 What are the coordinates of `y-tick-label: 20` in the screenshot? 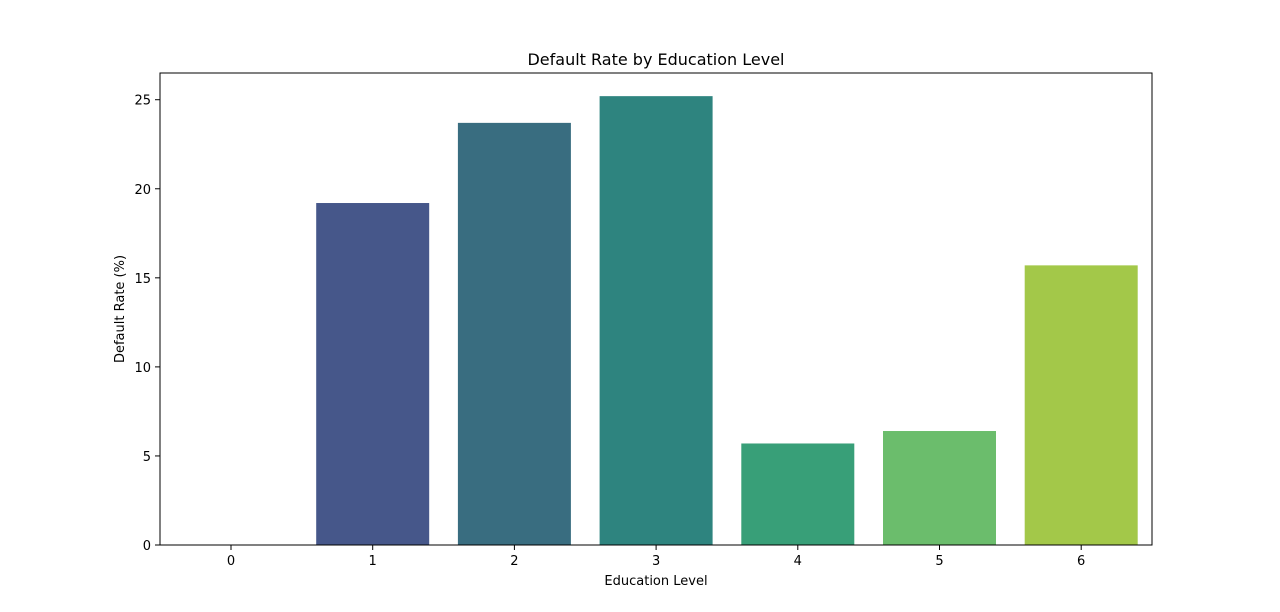 It's located at (142, 190).